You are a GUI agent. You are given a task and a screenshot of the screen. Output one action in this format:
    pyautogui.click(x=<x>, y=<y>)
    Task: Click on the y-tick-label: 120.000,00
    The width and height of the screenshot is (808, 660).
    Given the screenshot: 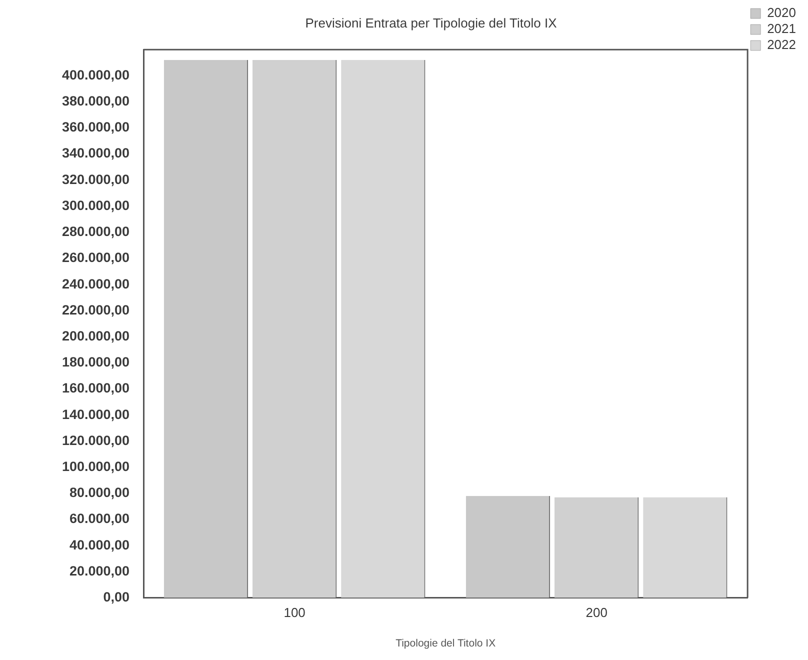 What is the action you would take?
    pyautogui.click(x=96, y=440)
    